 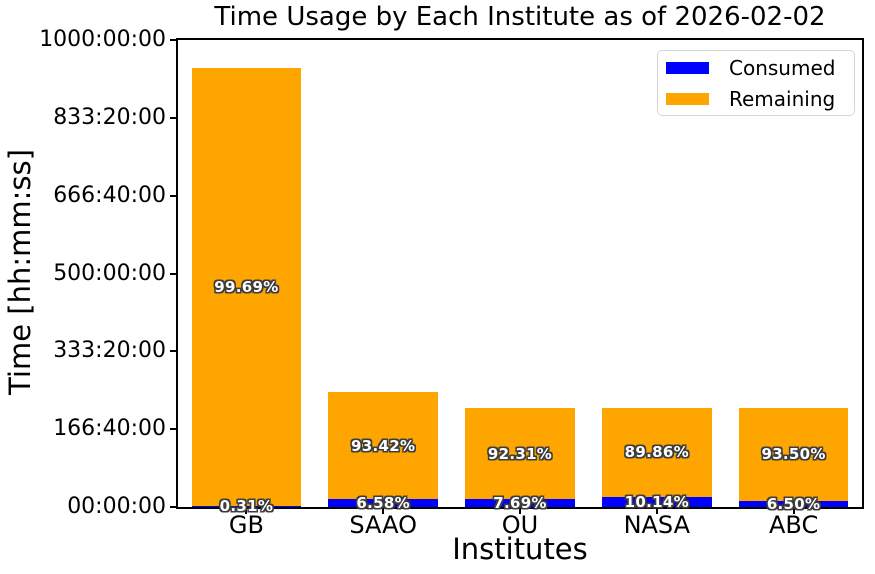 I want to click on consumed-pct-label: 7.69%, so click(x=520, y=503).